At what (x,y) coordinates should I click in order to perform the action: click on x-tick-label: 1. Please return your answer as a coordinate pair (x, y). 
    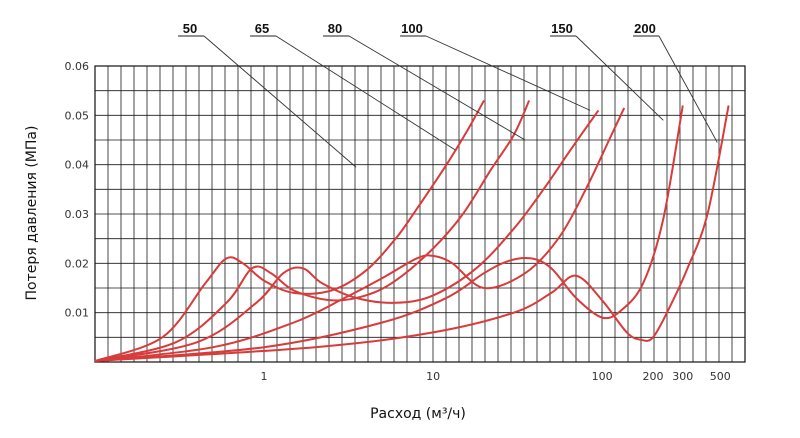
    Looking at the image, I should click on (264, 376).